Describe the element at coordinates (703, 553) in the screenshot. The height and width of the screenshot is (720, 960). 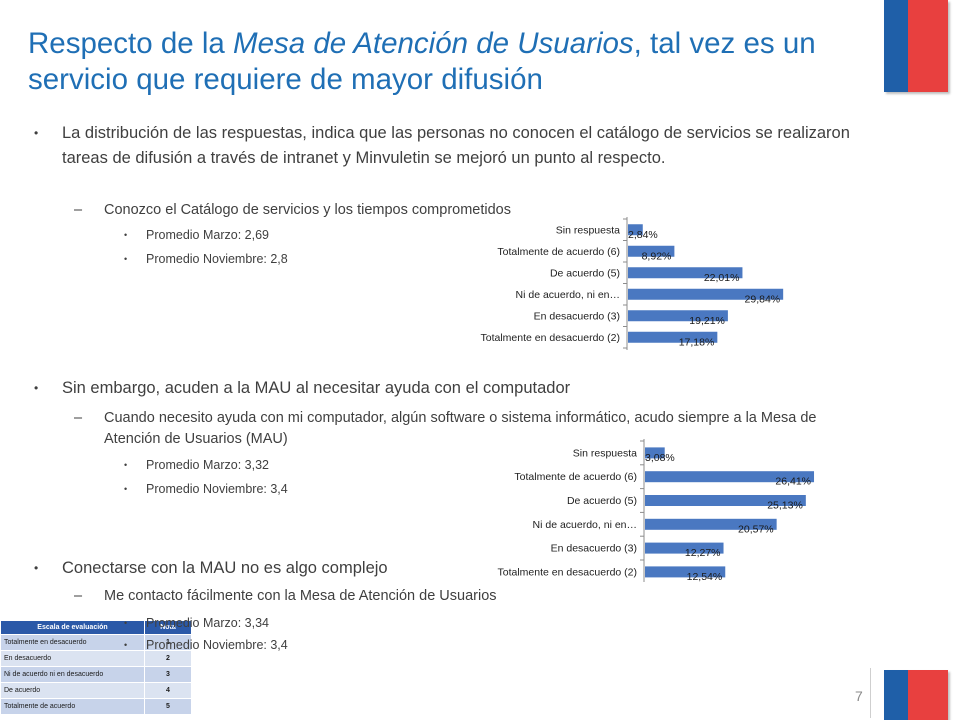
I see `data-label: 12,27%` at that location.